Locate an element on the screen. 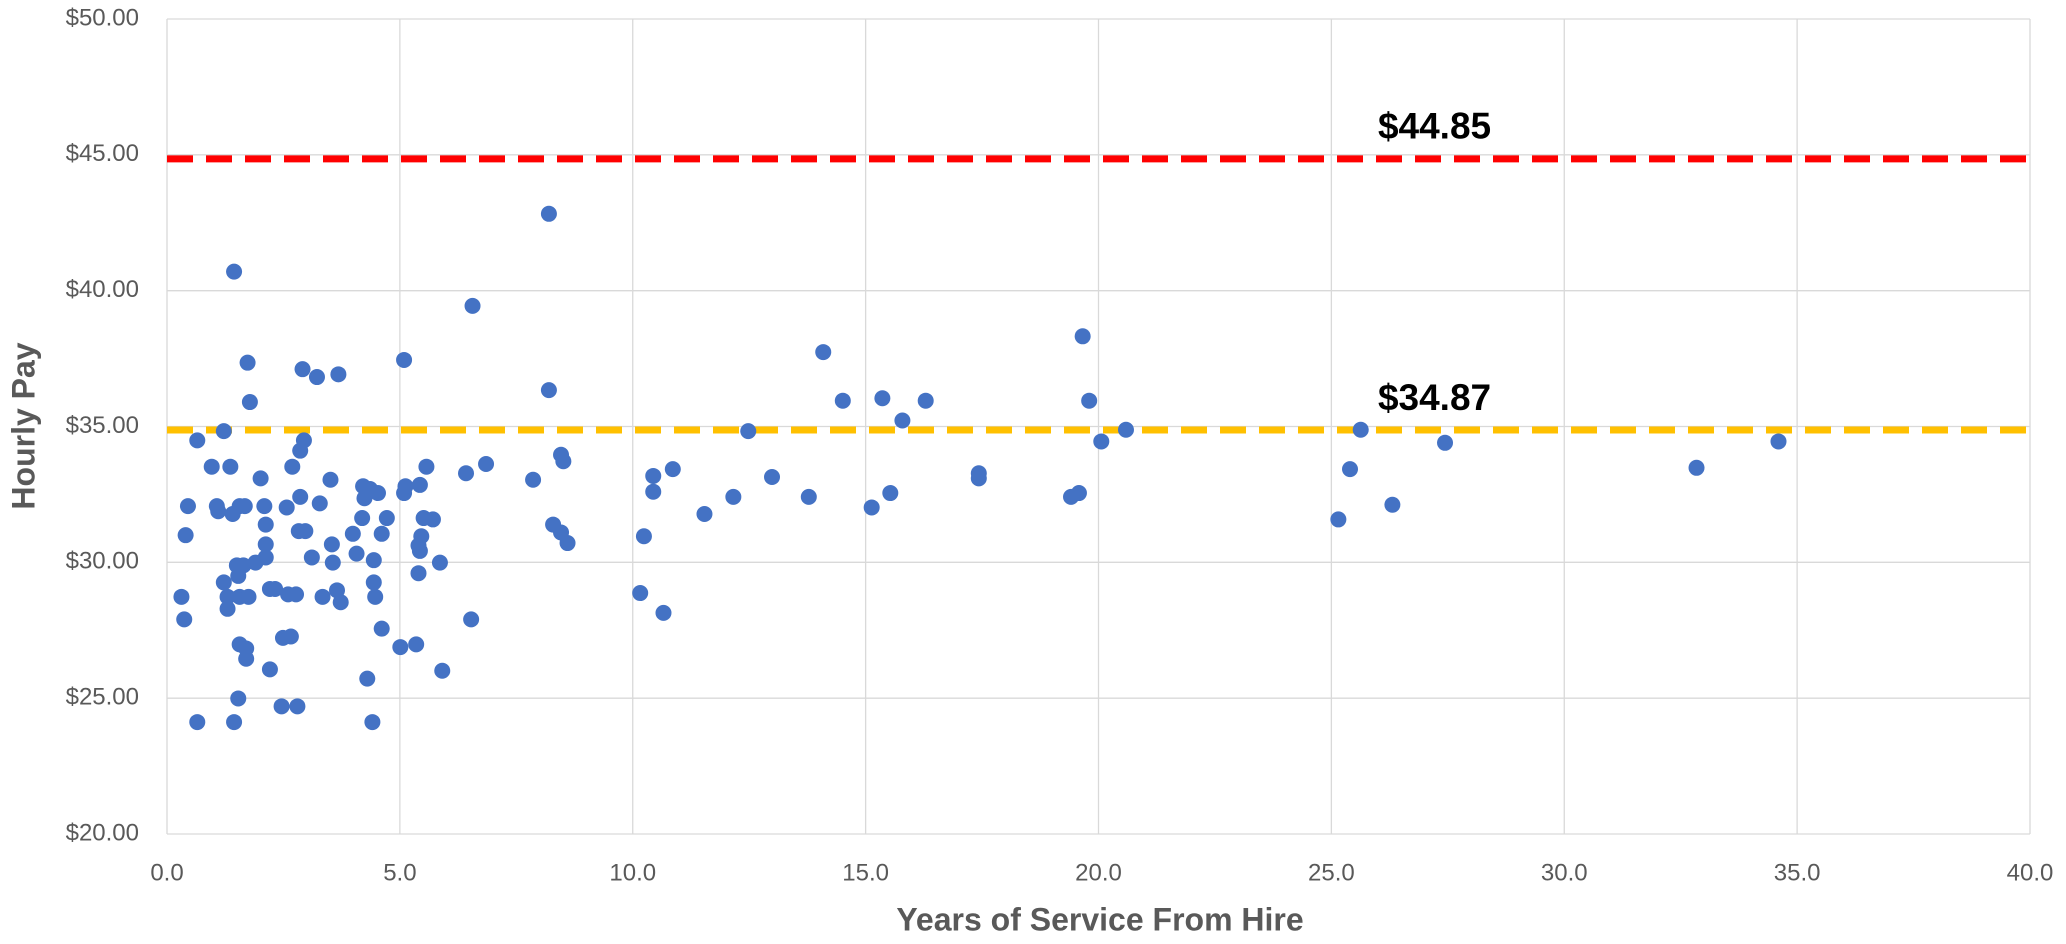  y-tick-label: $20.00 is located at coordinates (102, 832).